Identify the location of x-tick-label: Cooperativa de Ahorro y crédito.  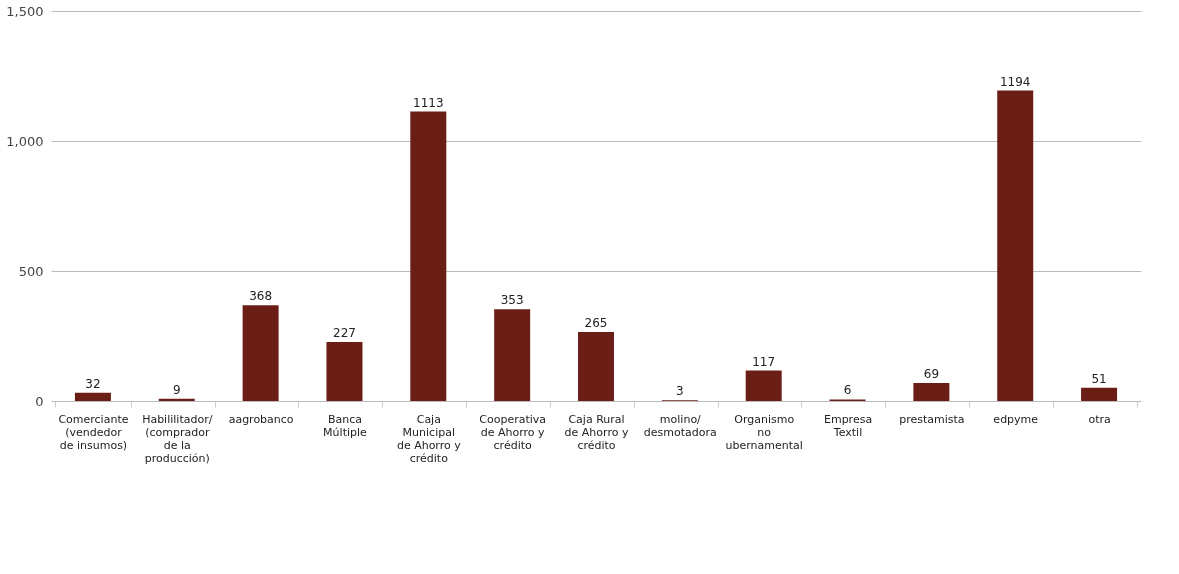
(513, 432).